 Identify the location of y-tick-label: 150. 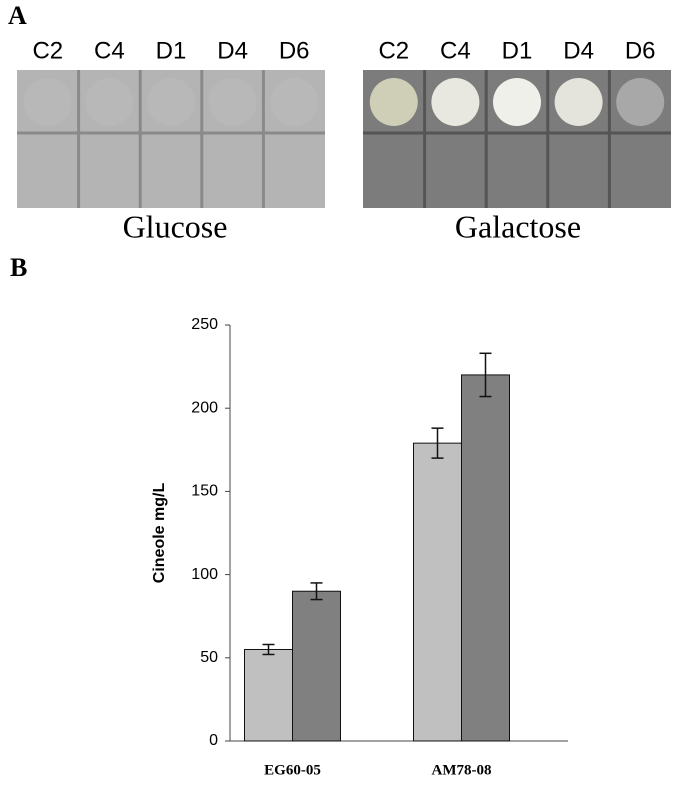
(204, 491).